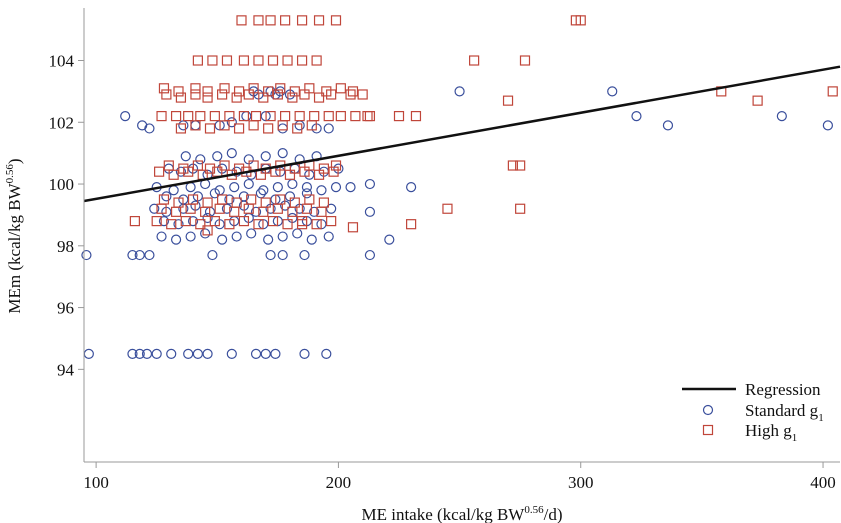  What do you see at coordinates (14, 235) in the screenshot?
I see `y-axis-title: MEm (kcal/kg BW0.56)` at bounding box center [14, 235].